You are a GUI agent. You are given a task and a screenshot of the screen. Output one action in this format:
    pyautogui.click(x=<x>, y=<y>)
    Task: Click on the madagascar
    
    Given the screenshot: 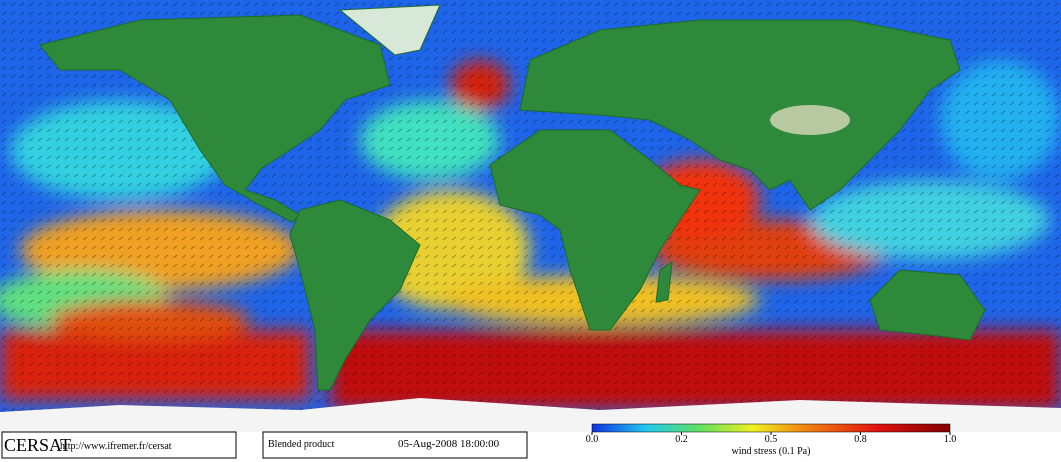 What is the action you would take?
    pyautogui.click(x=664, y=281)
    